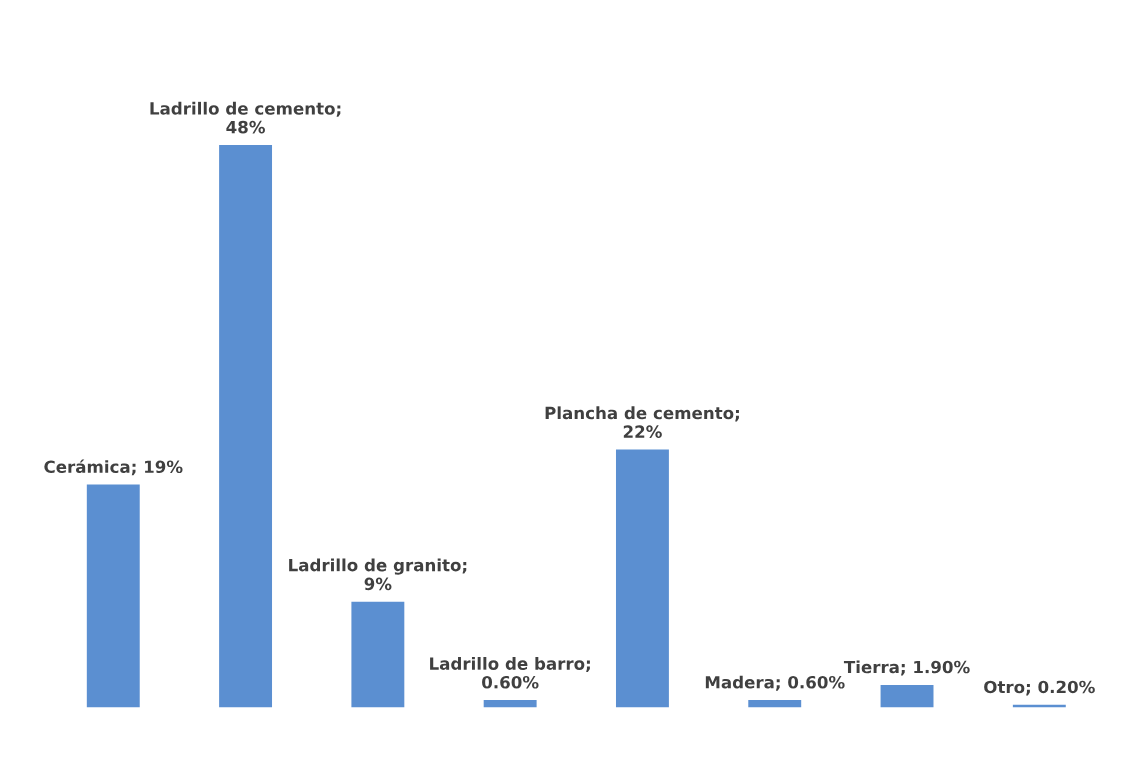 This screenshot has height=758, width=1130. I want to click on data-label: Otro; 0.20%, so click(1039, 688).